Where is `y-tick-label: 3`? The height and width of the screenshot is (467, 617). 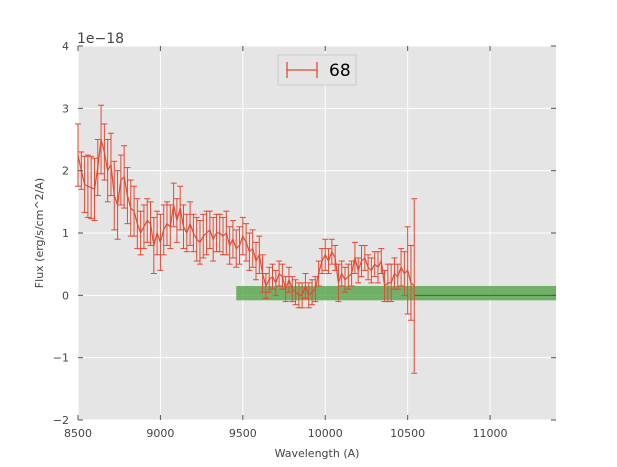
y-tick-label: 3 is located at coordinates (65, 108).